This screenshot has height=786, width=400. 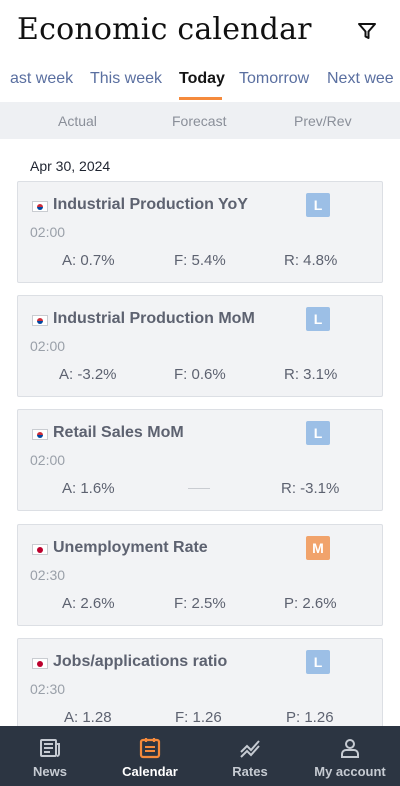 I want to click on prev-value: R: -3.1%, so click(x=310, y=488).